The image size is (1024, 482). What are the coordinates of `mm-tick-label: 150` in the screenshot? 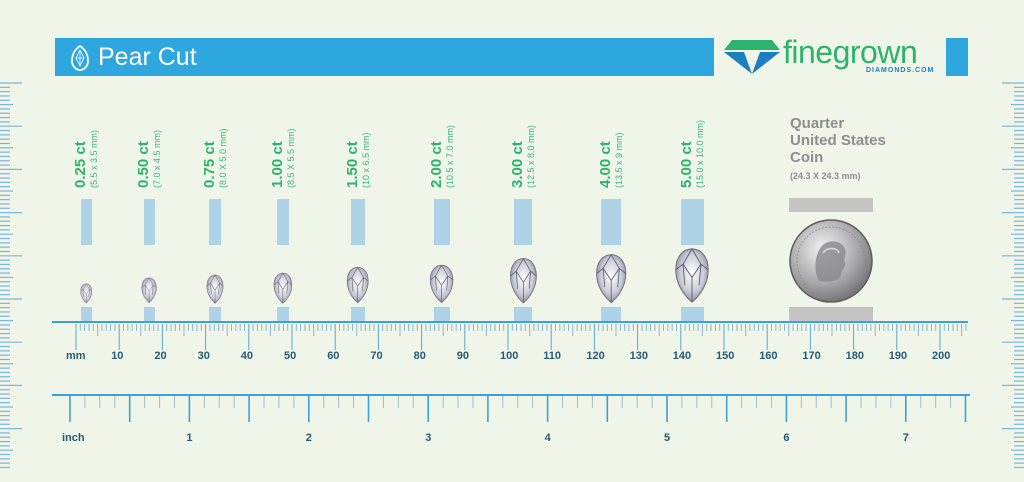 It's located at (725, 356).